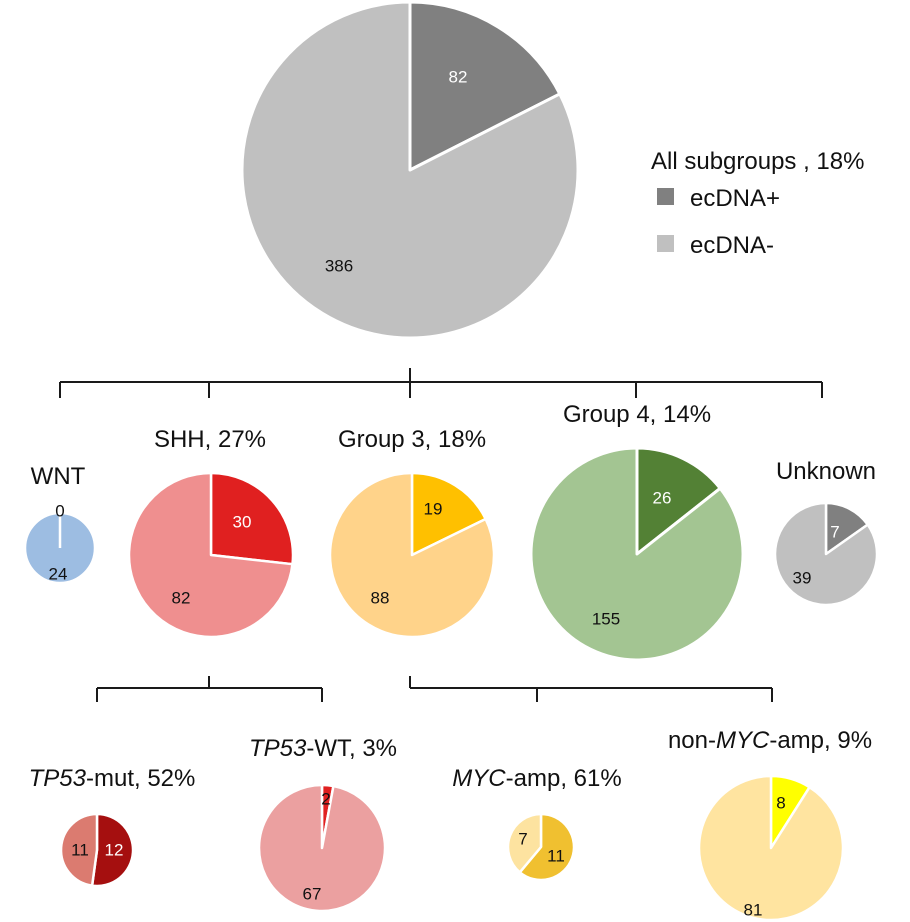 Image resolution: width=910 pixels, height=922 pixels. I want to click on pie-value-label-group4-ecdna-pos: 26, so click(662, 498).